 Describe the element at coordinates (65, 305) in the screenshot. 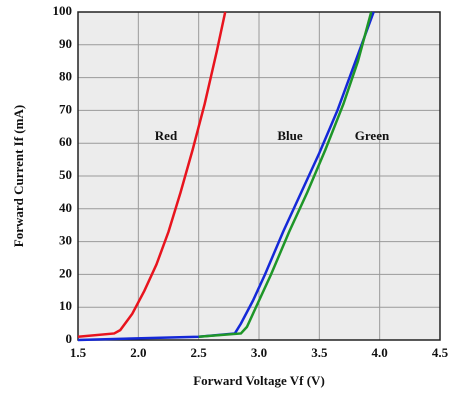

I see `y-tick-label: 10` at that location.